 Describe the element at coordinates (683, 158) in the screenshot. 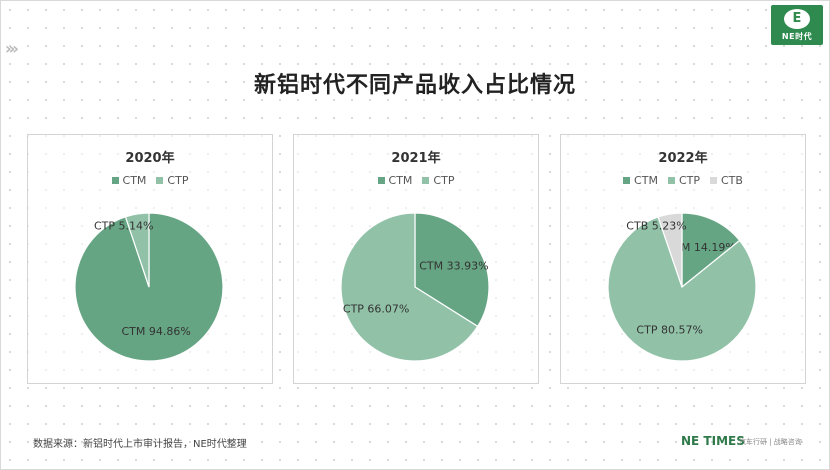

I see `chart-title: 2022年` at that location.